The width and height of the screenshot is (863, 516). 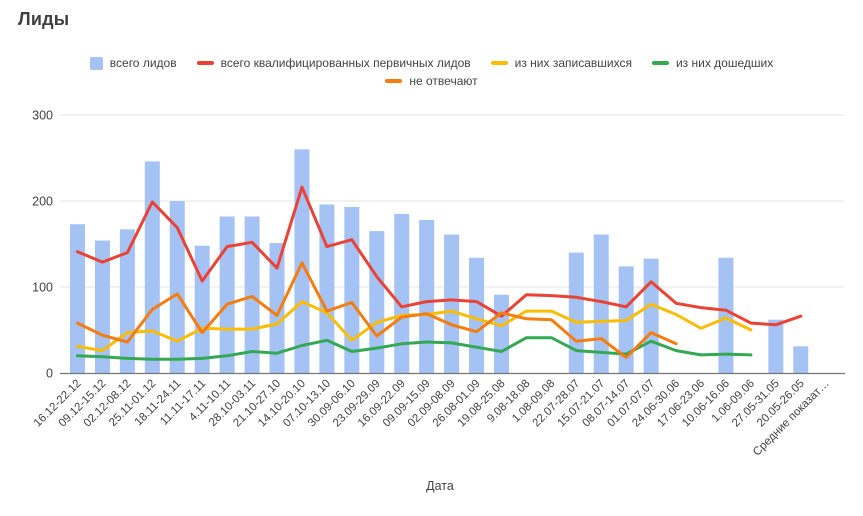 What do you see at coordinates (44, 19) in the screenshot?
I see `chart-title: Лиды` at bounding box center [44, 19].